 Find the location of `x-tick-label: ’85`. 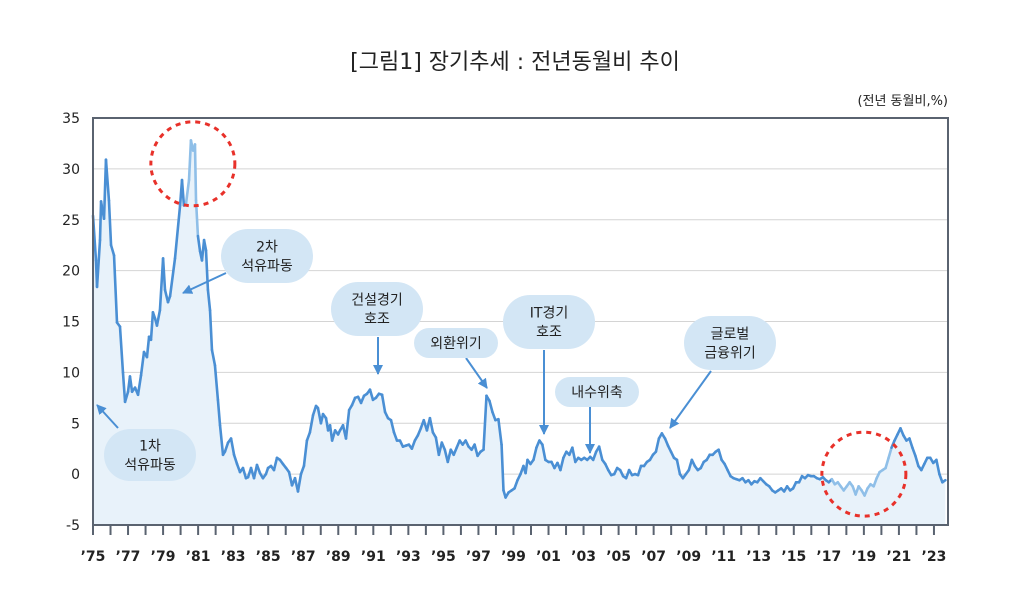

x-tick-label: ’85 is located at coordinates (268, 557).